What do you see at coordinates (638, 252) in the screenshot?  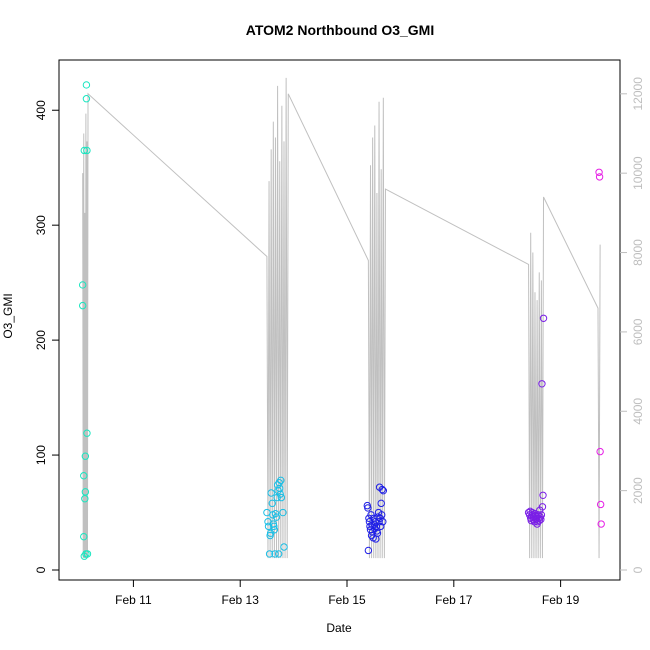 I see `y2-tick-label: 8000` at bounding box center [638, 252].